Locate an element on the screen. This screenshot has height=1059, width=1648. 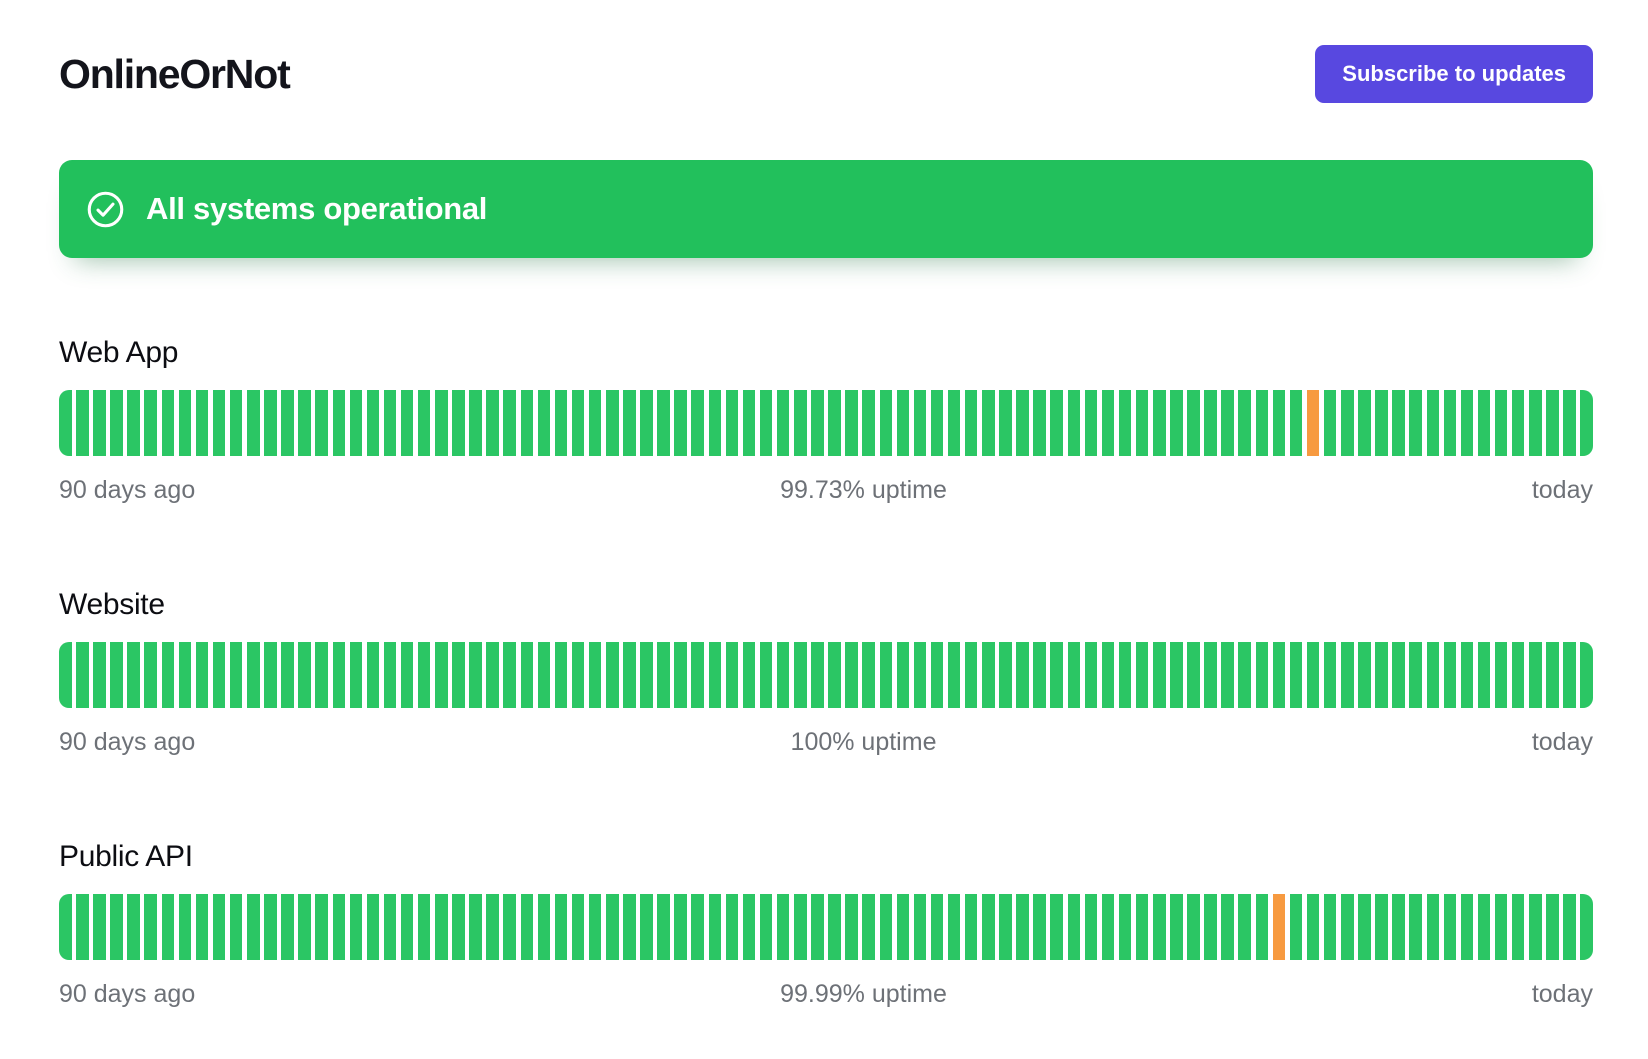
subscribe-to-updates-button: Subscribe to updates is located at coordinates (1454, 74).